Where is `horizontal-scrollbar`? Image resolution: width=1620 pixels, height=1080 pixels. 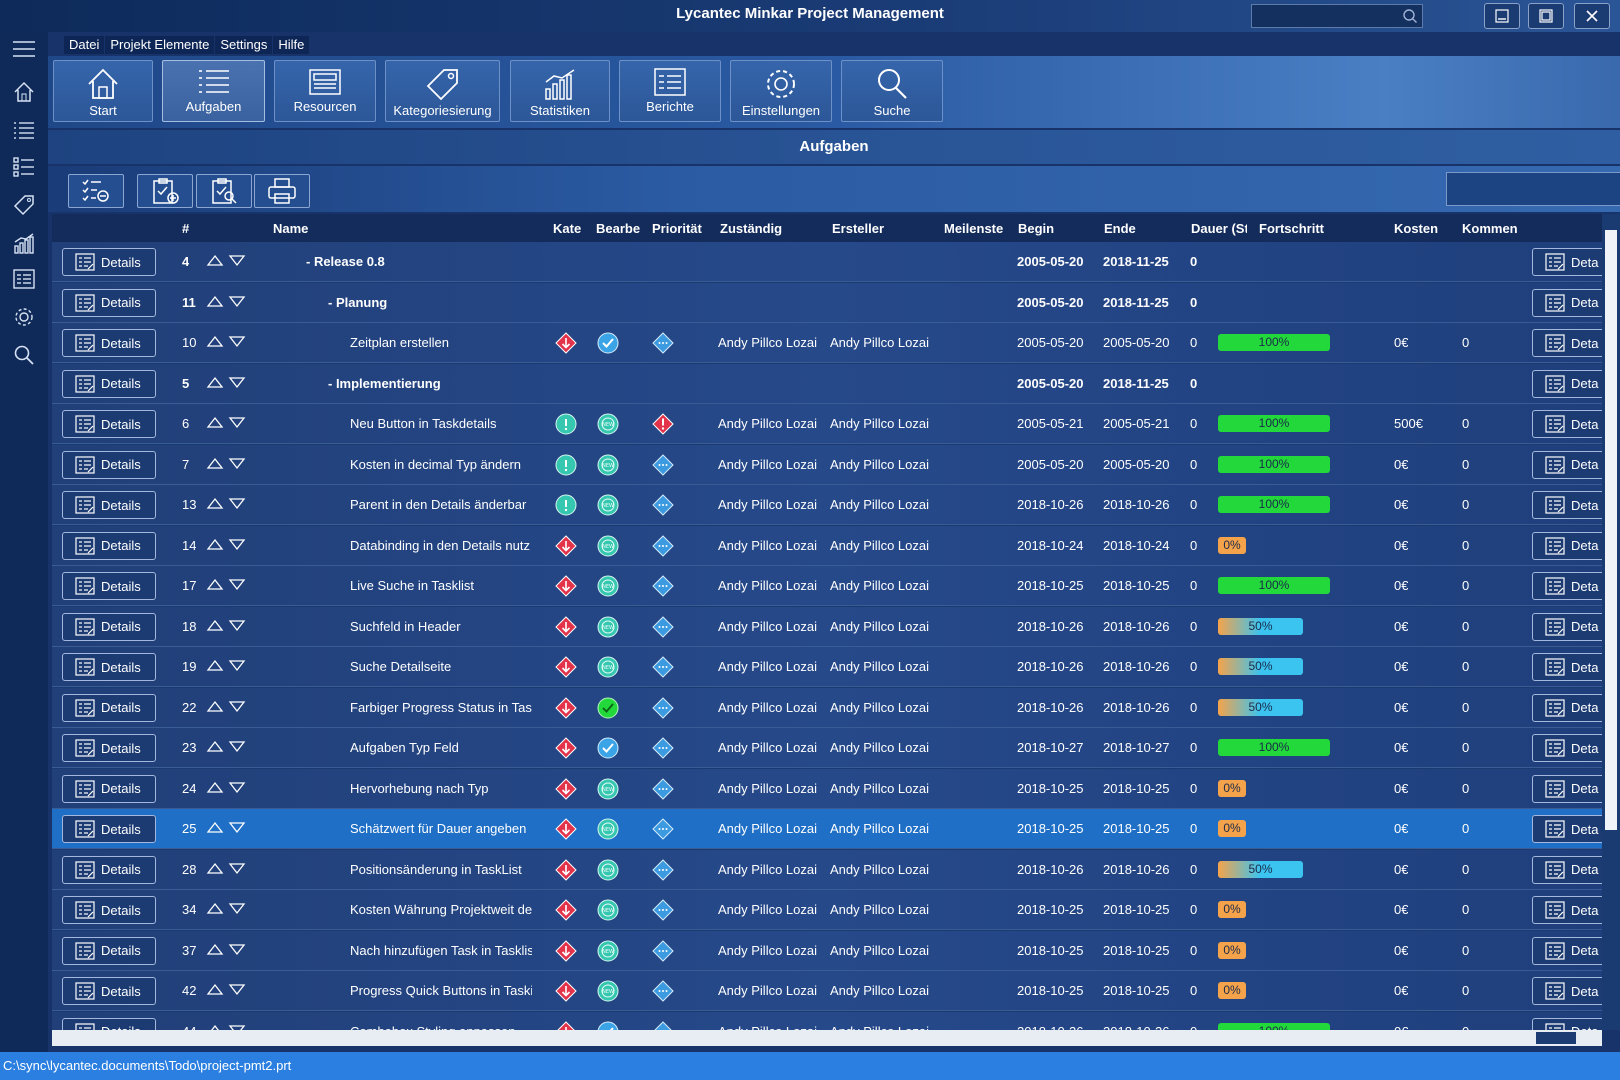 horizontal-scrollbar is located at coordinates (827, 1038).